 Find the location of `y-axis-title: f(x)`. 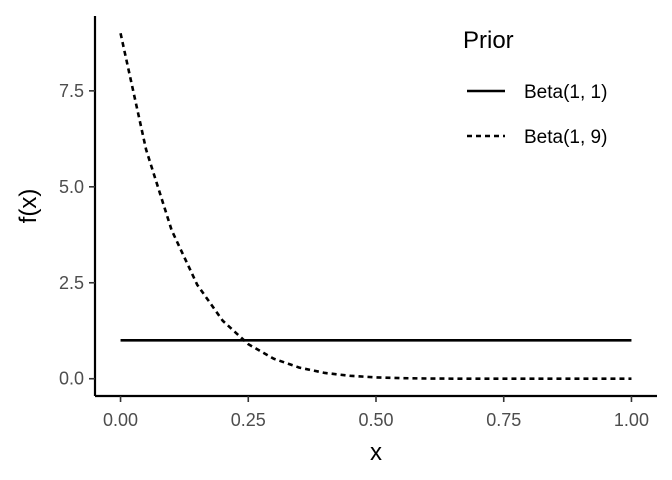

y-axis-title: f(x) is located at coordinates (28, 206).